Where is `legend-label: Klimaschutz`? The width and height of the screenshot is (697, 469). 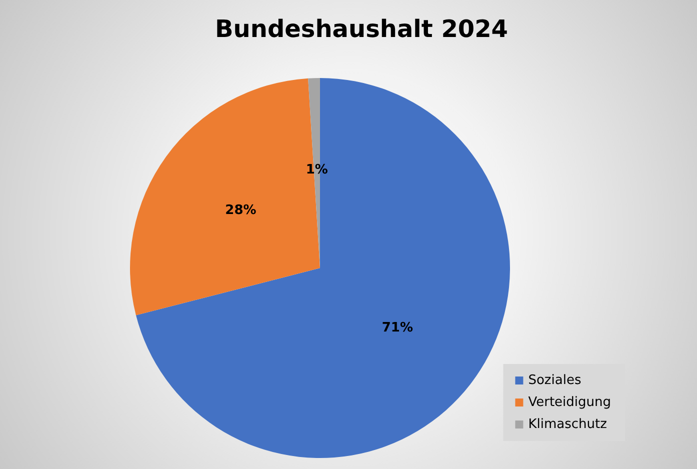 legend-label: Klimaschutz is located at coordinates (568, 424).